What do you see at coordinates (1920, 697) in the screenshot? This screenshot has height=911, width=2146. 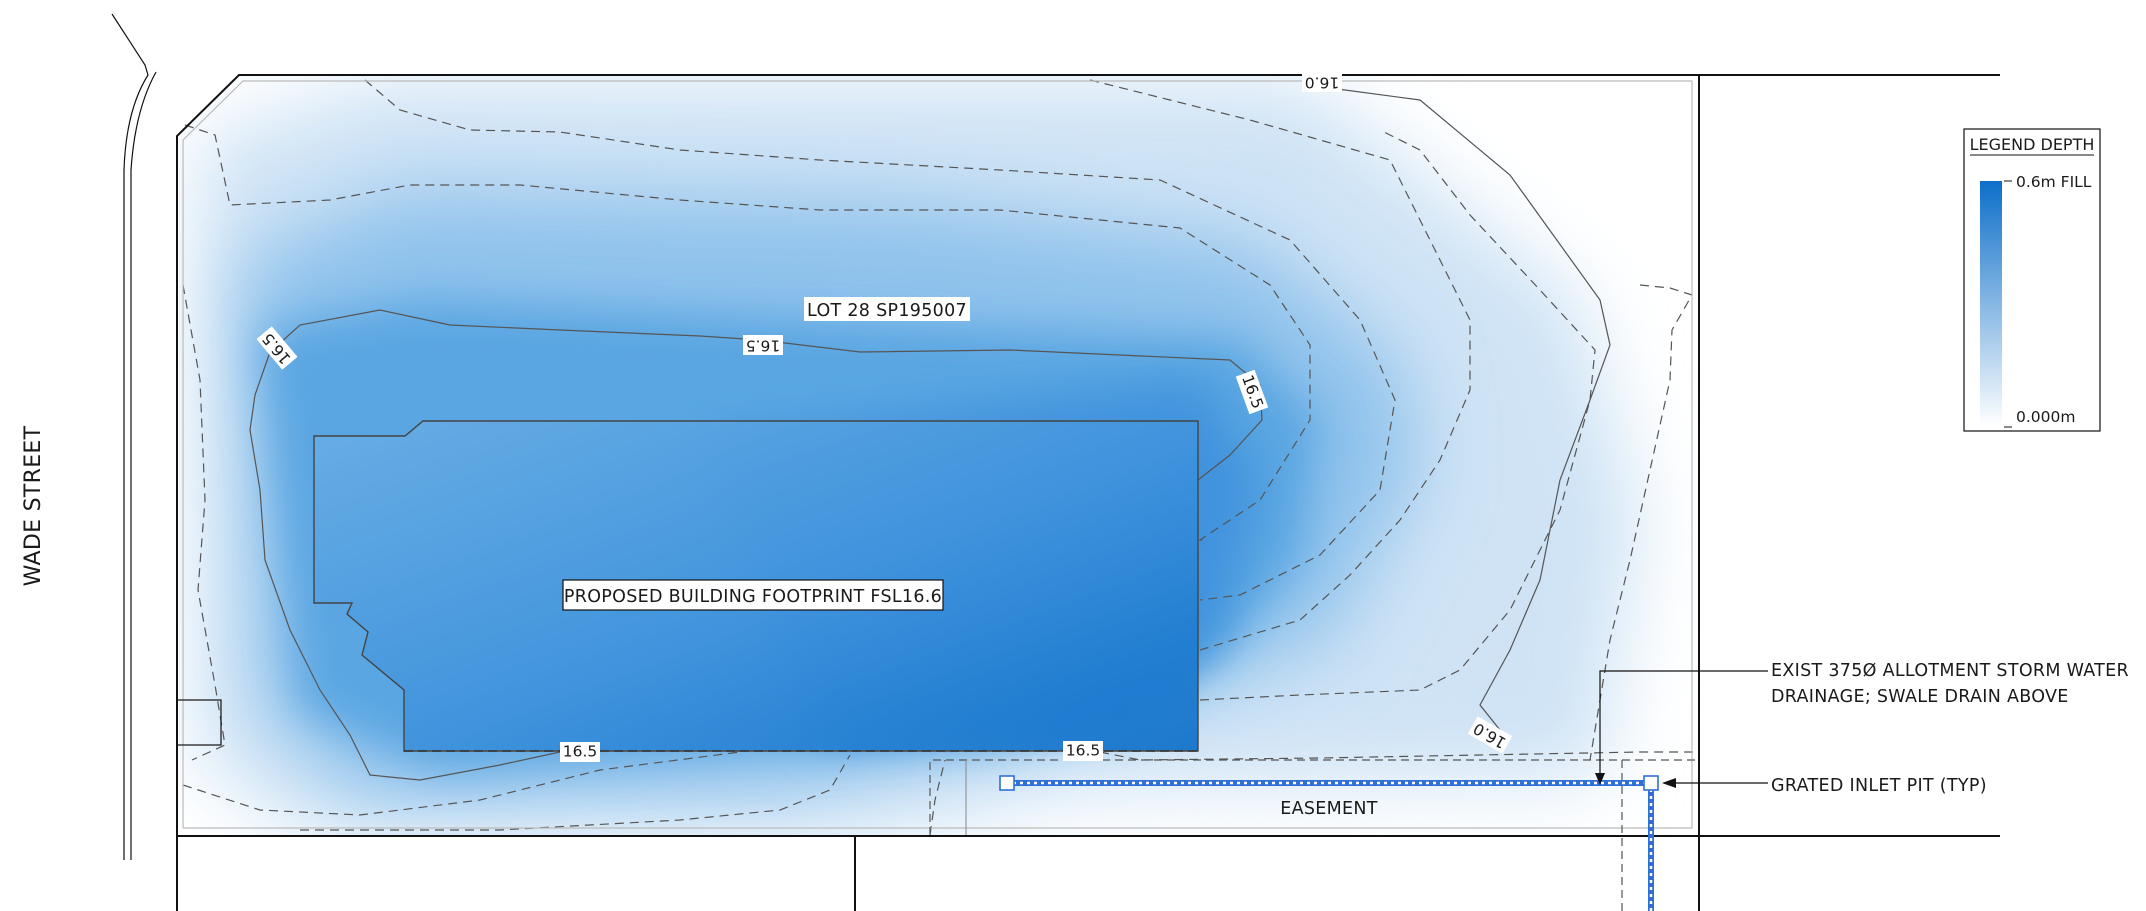 I see `callout-storm-water-line2: DRAINAGE; SWALE DRAIN ABOVE` at bounding box center [1920, 697].